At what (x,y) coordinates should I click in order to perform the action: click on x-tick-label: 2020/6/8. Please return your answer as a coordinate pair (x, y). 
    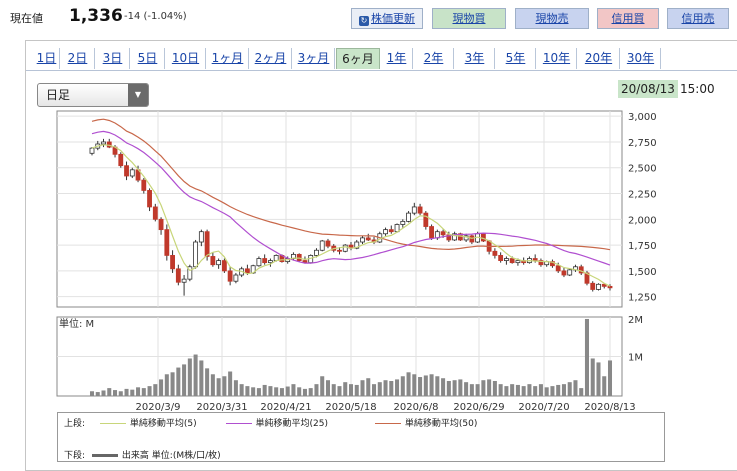
    Looking at the image, I should click on (416, 407).